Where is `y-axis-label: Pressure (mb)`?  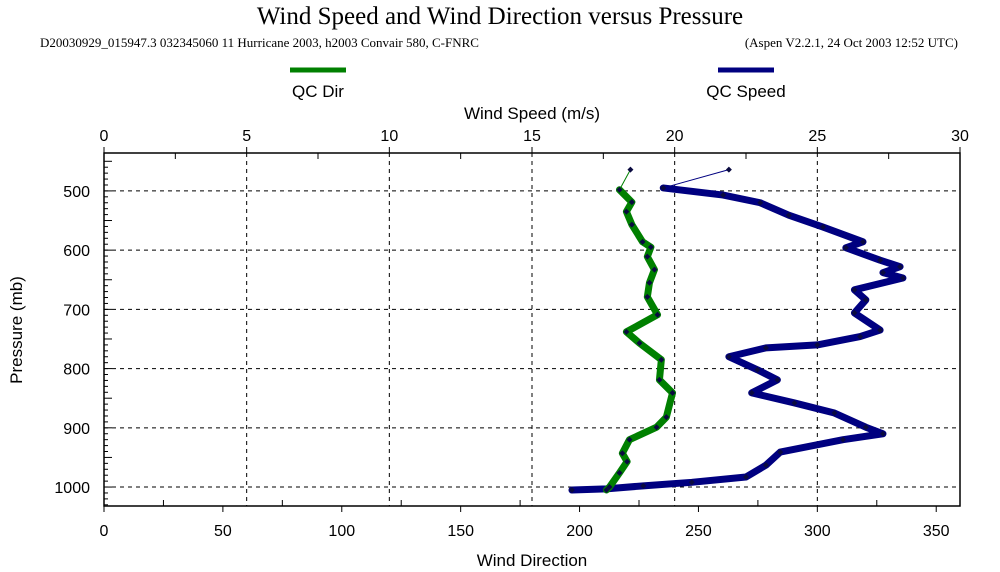 y-axis-label: Pressure (mb) is located at coordinates (16, 330).